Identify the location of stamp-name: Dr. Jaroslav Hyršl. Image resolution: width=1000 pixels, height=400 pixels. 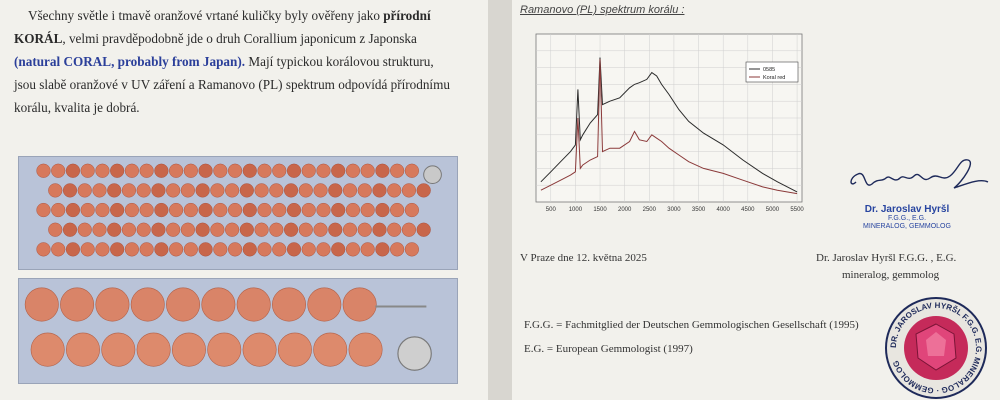
(907, 209).